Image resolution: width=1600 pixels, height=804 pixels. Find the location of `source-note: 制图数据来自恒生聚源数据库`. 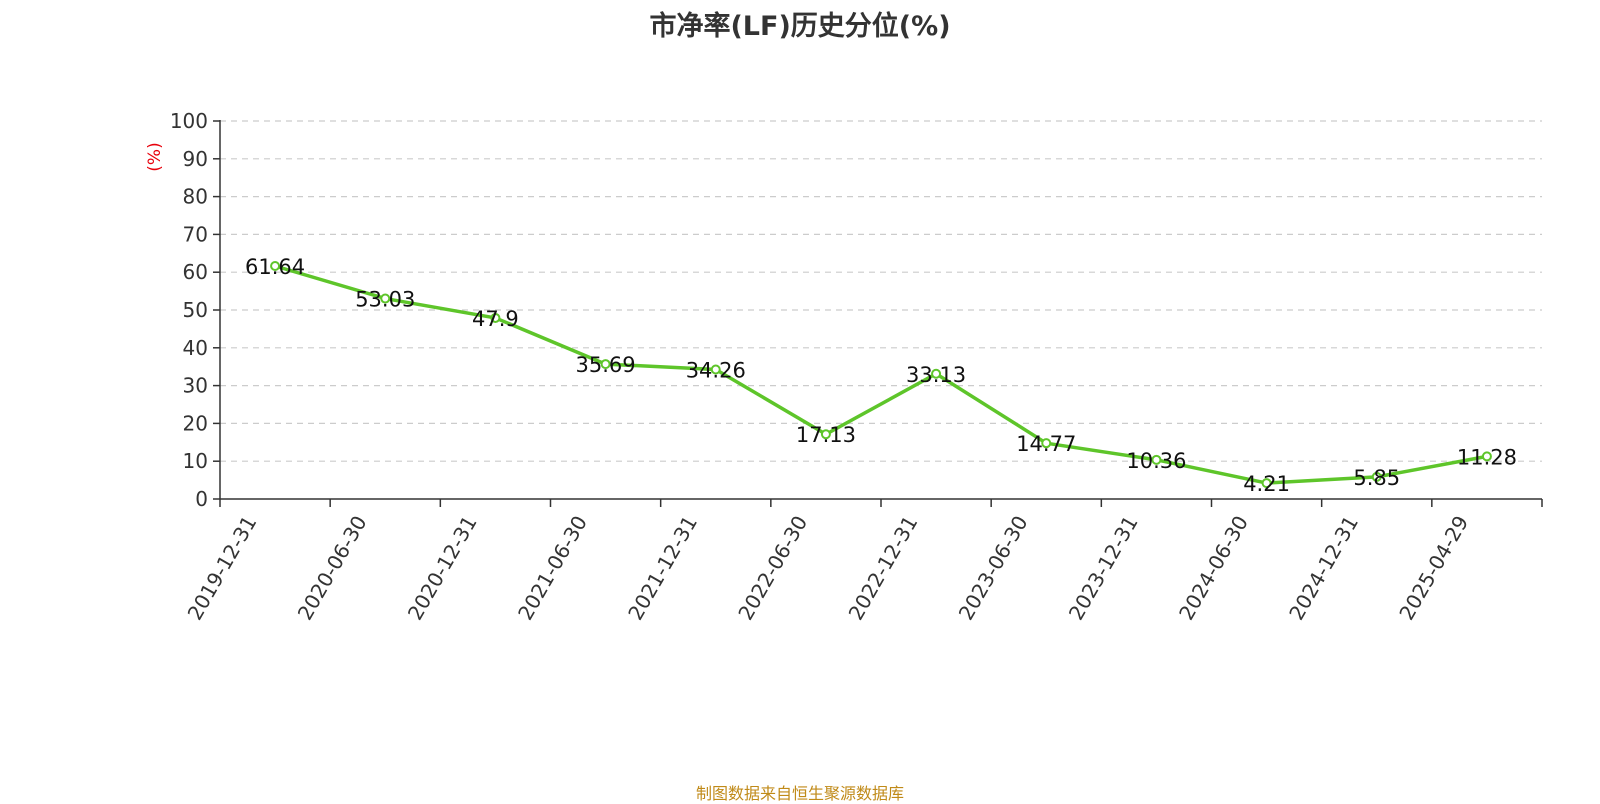

source-note: 制图数据来自恒生聚源数据库 is located at coordinates (799, 793).